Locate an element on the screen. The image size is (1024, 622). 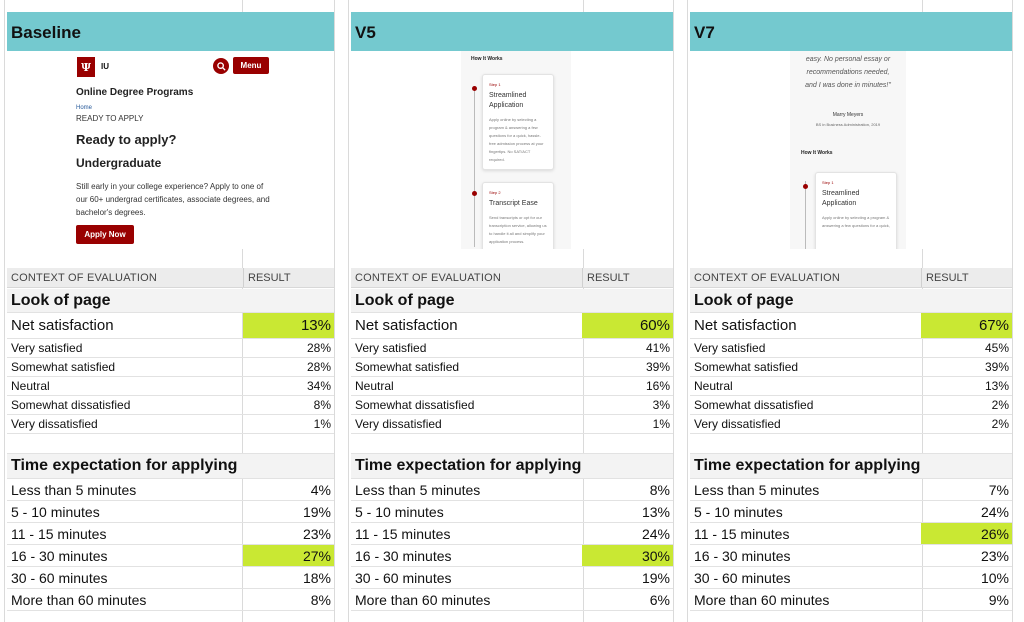
row-value-highlighted: 30% is located at coordinates (627, 555).